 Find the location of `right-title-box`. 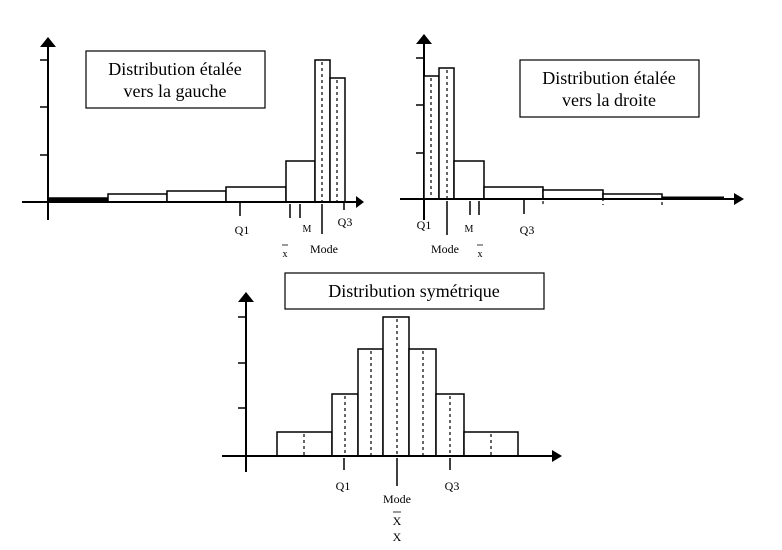

right-title-box is located at coordinates (609, 88).